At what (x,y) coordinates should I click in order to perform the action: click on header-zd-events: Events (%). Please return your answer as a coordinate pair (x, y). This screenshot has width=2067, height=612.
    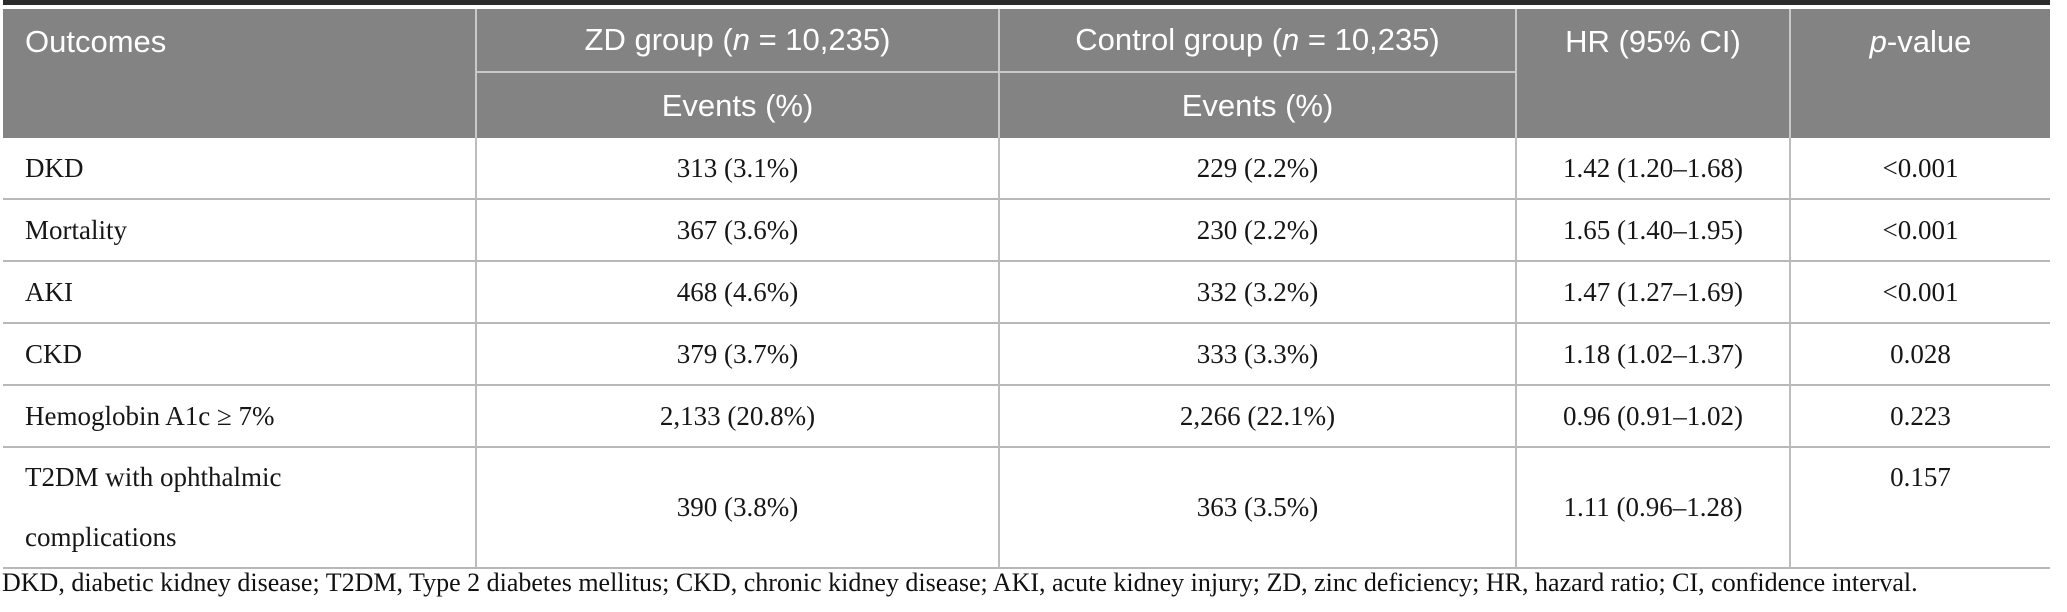
    Looking at the image, I should click on (738, 105).